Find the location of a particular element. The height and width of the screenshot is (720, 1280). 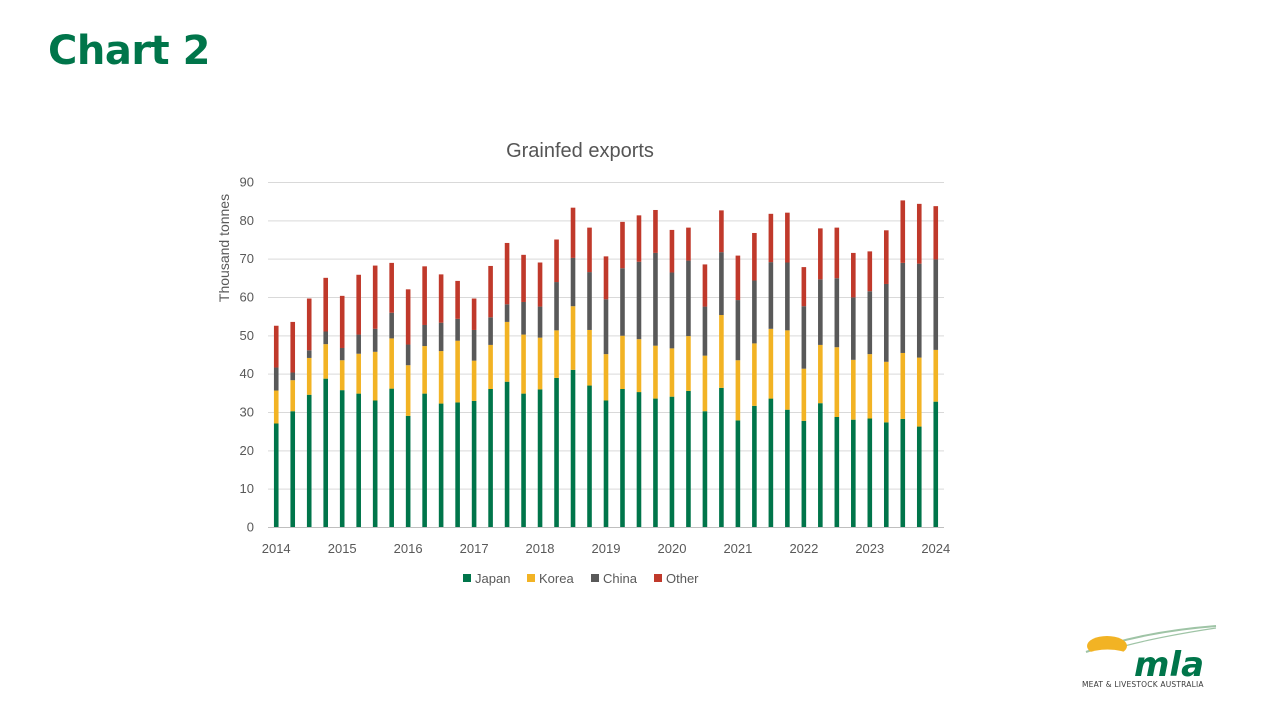

y-tick-label: 70 is located at coordinates (247, 258).